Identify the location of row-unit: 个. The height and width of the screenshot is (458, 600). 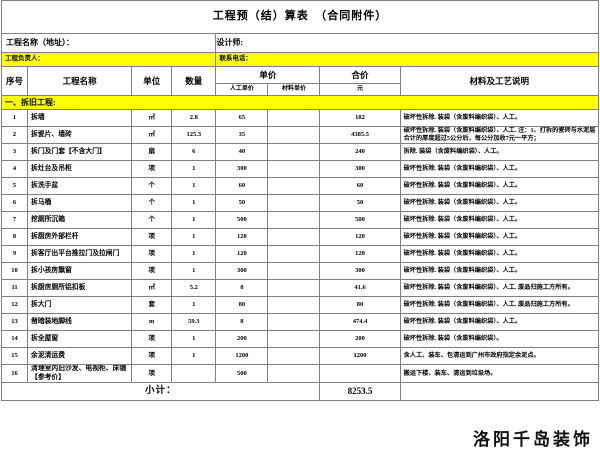
(152, 186).